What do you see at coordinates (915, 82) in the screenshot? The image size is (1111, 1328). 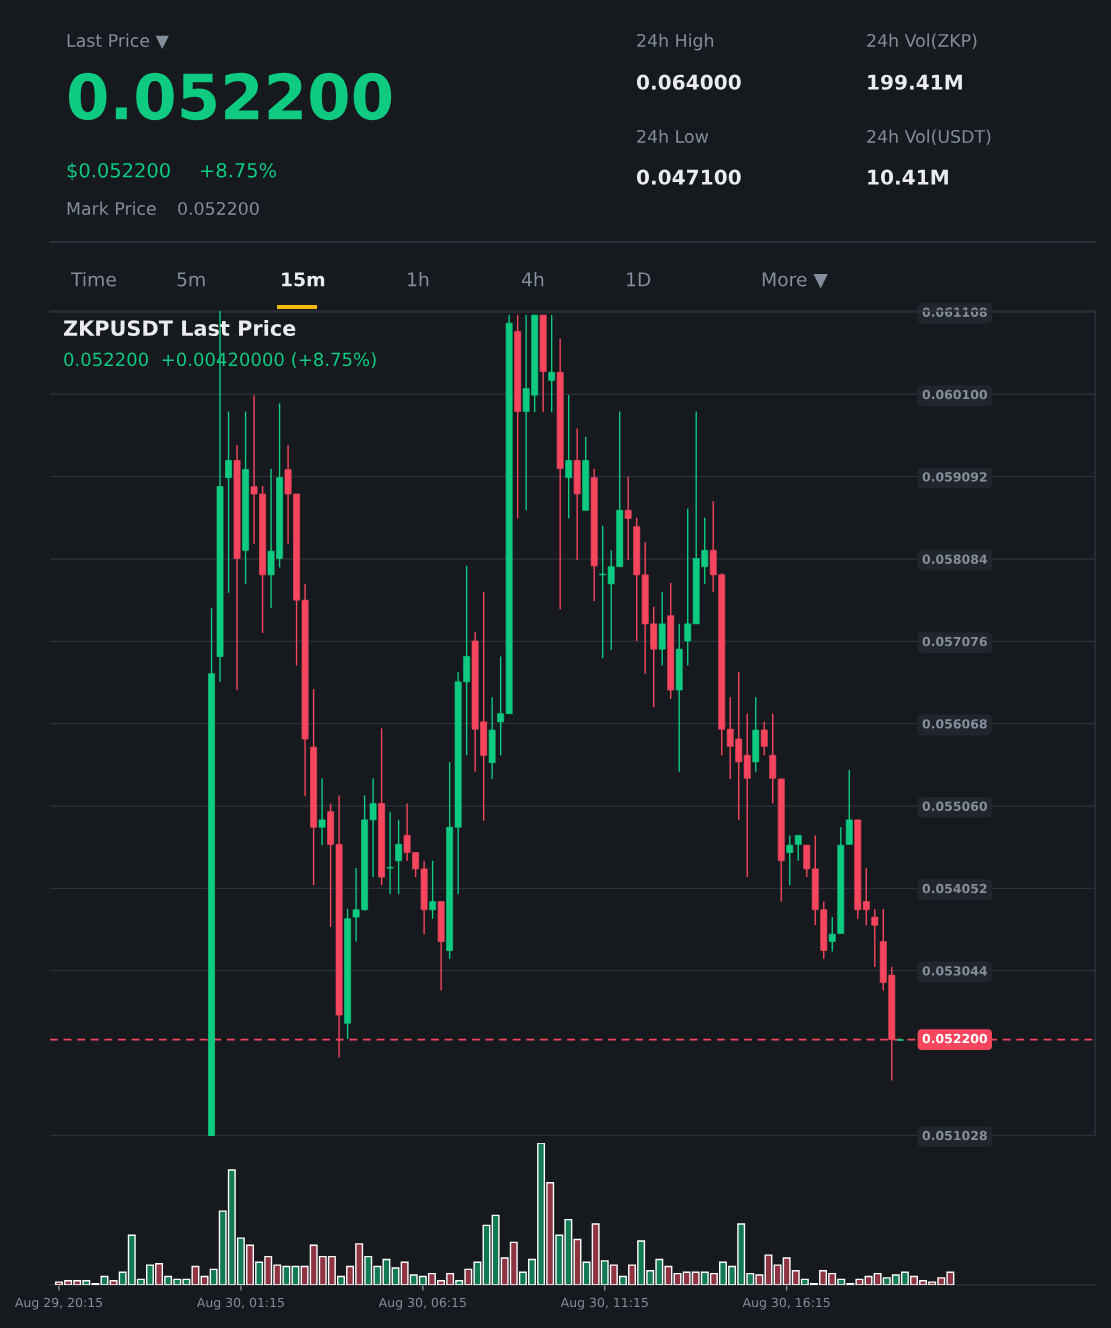 I see `text: 199.41M` at bounding box center [915, 82].